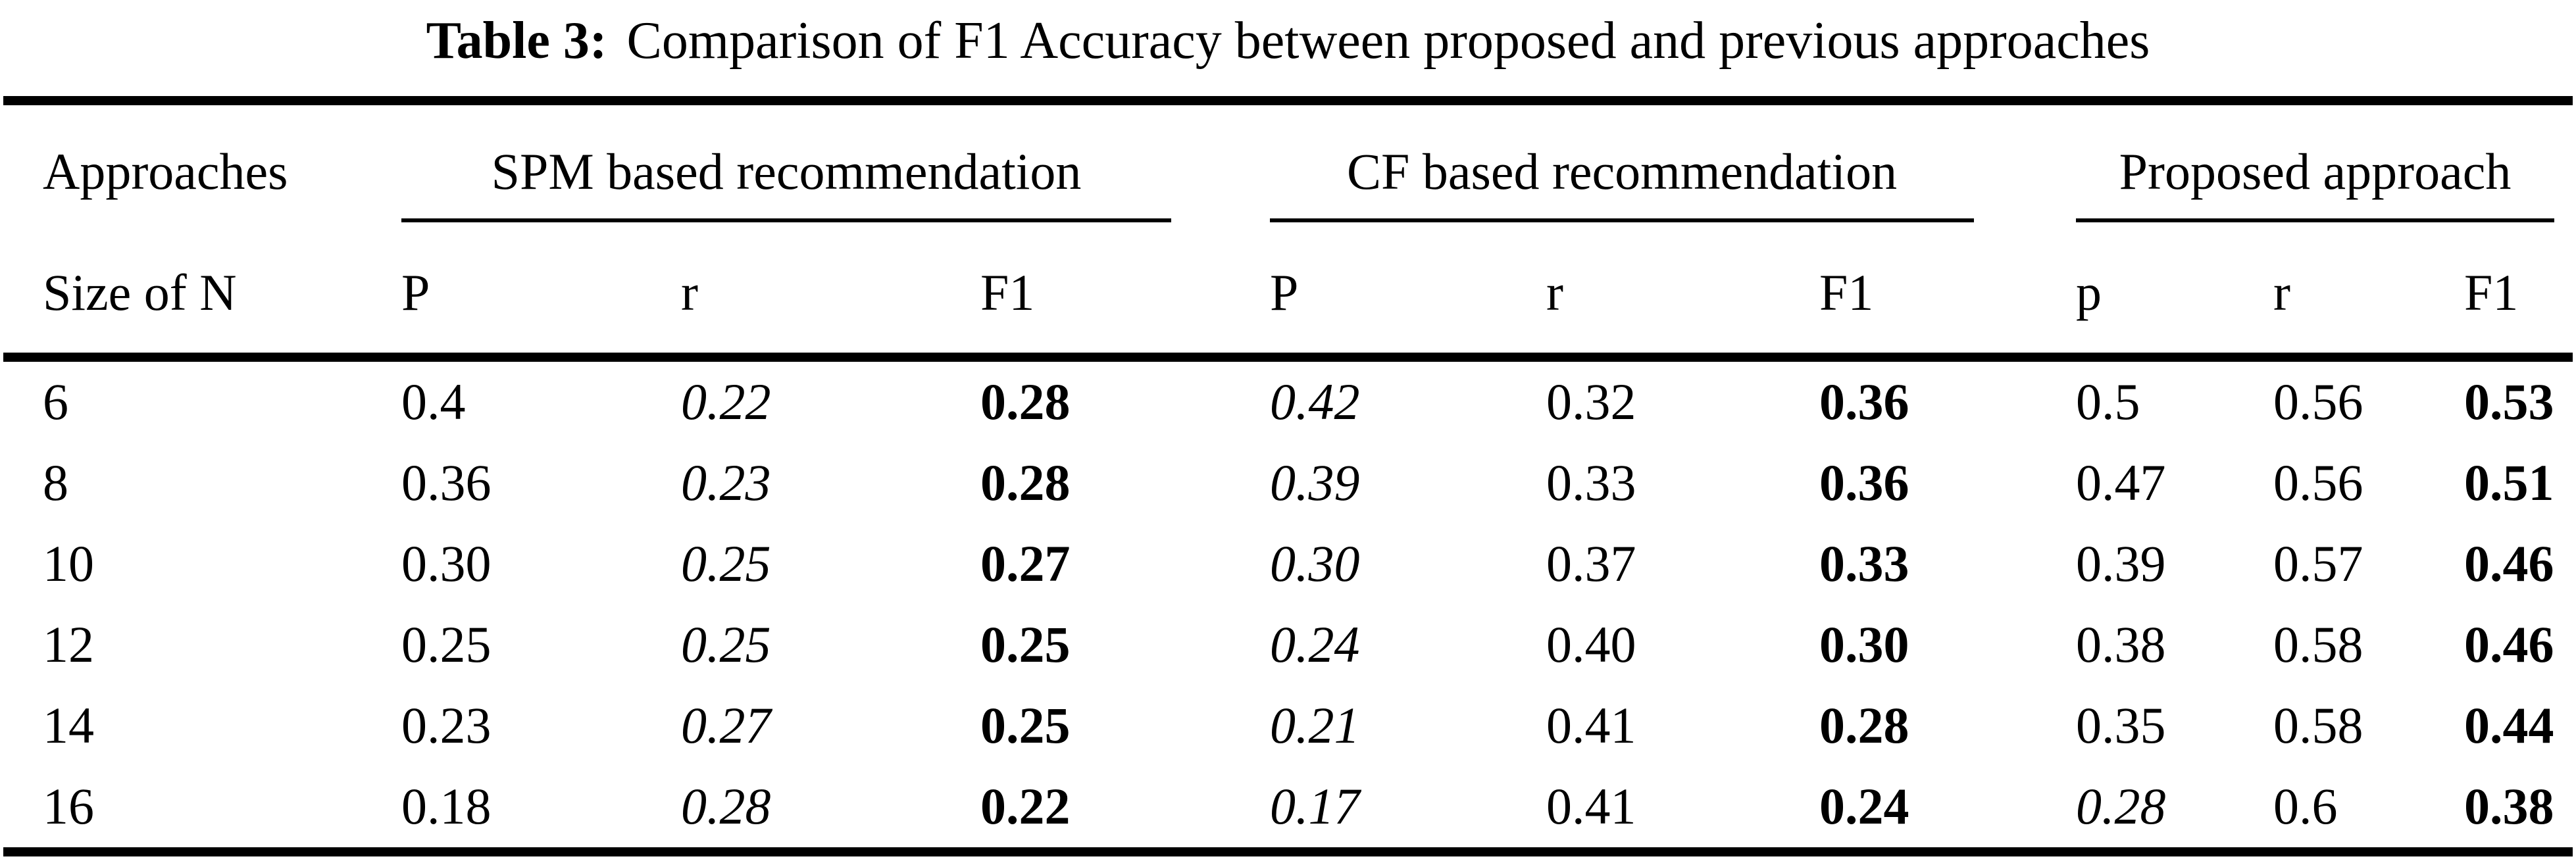 This screenshot has height=867, width=2576. What do you see at coordinates (434, 401) in the screenshot?
I see `table-cell: 0.4` at bounding box center [434, 401].